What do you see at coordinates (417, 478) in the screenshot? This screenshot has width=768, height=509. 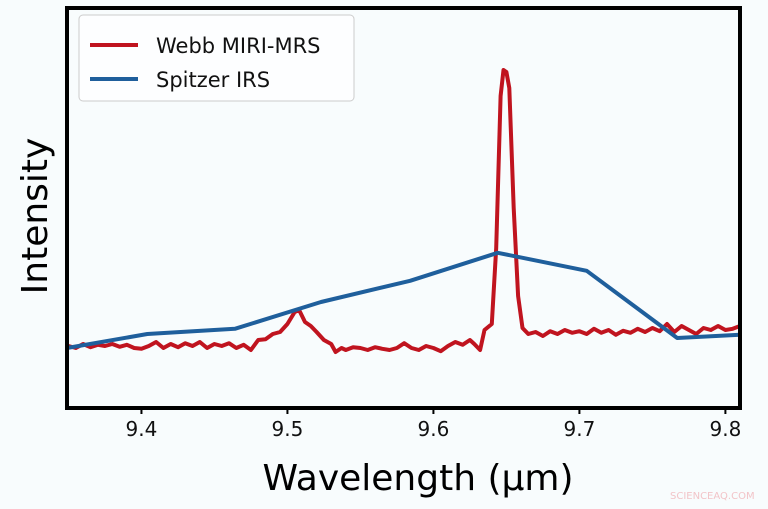 I see `x-axis-label: Wavelength (µm)` at bounding box center [417, 478].